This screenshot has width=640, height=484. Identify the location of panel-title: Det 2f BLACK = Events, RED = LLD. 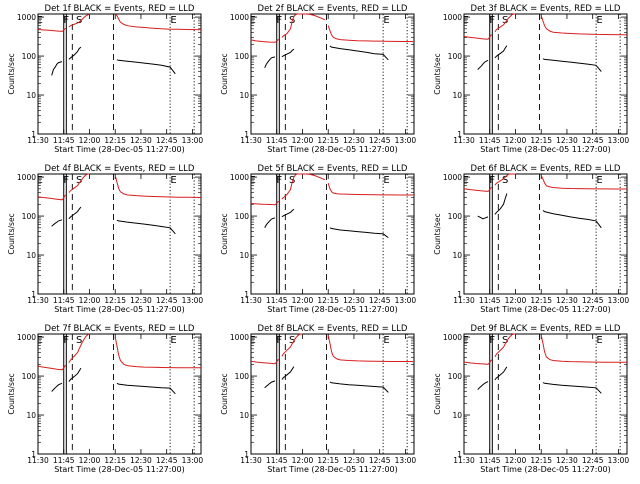
(333, 9).